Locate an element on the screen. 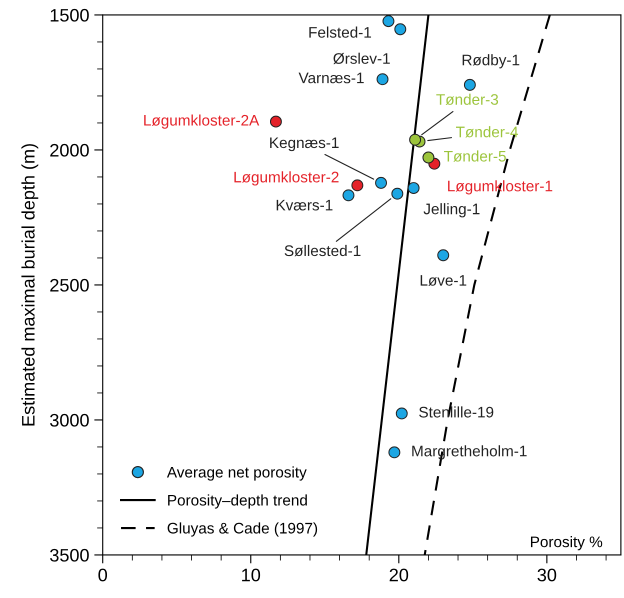 The image size is (624, 598). annotation: Kværs-1 is located at coordinates (304, 205).